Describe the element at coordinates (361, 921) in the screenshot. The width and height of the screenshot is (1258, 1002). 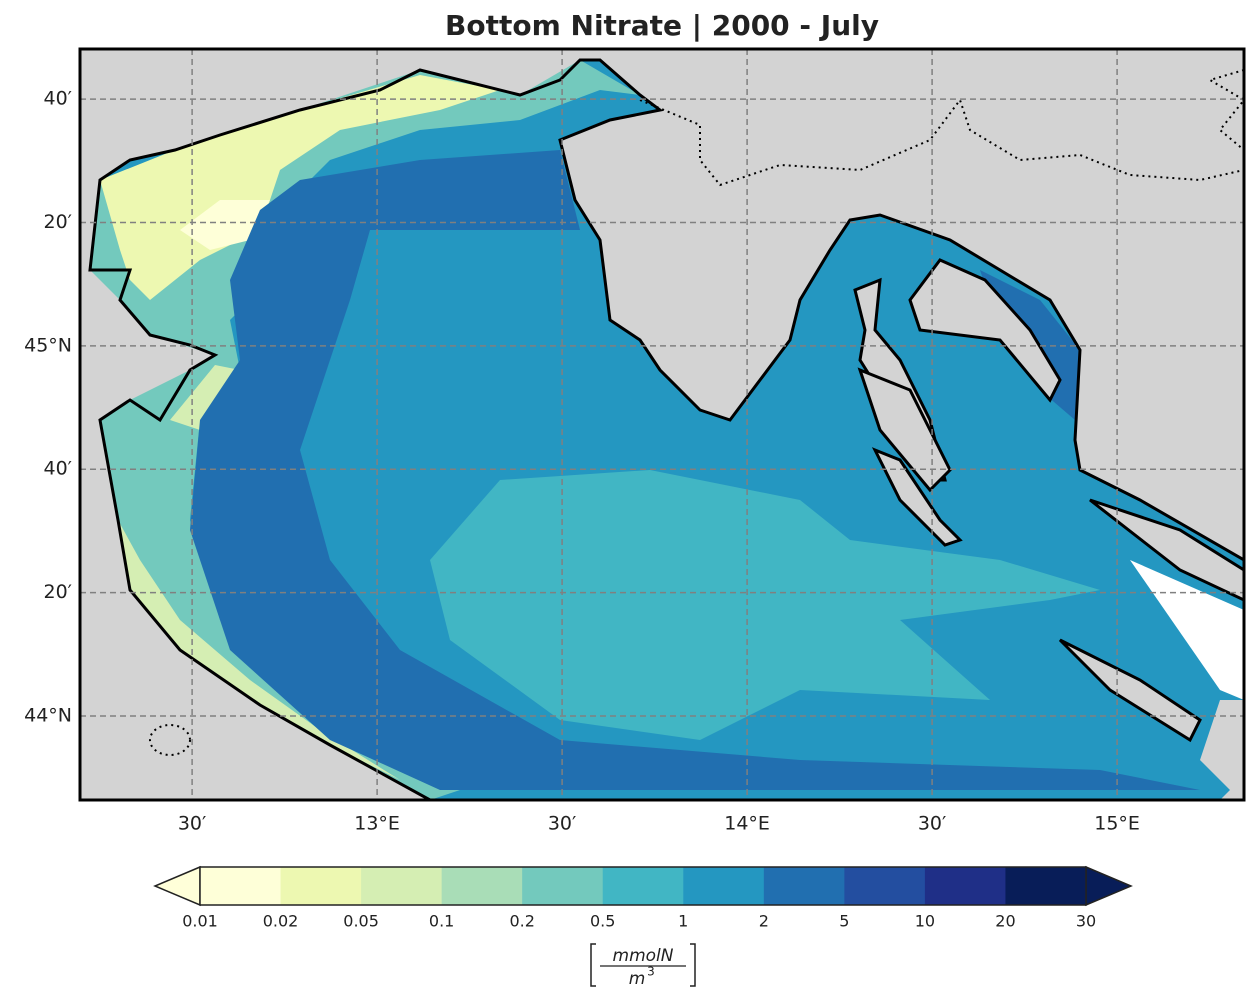
I see `colorbar-tick-label: 0.05` at that location.